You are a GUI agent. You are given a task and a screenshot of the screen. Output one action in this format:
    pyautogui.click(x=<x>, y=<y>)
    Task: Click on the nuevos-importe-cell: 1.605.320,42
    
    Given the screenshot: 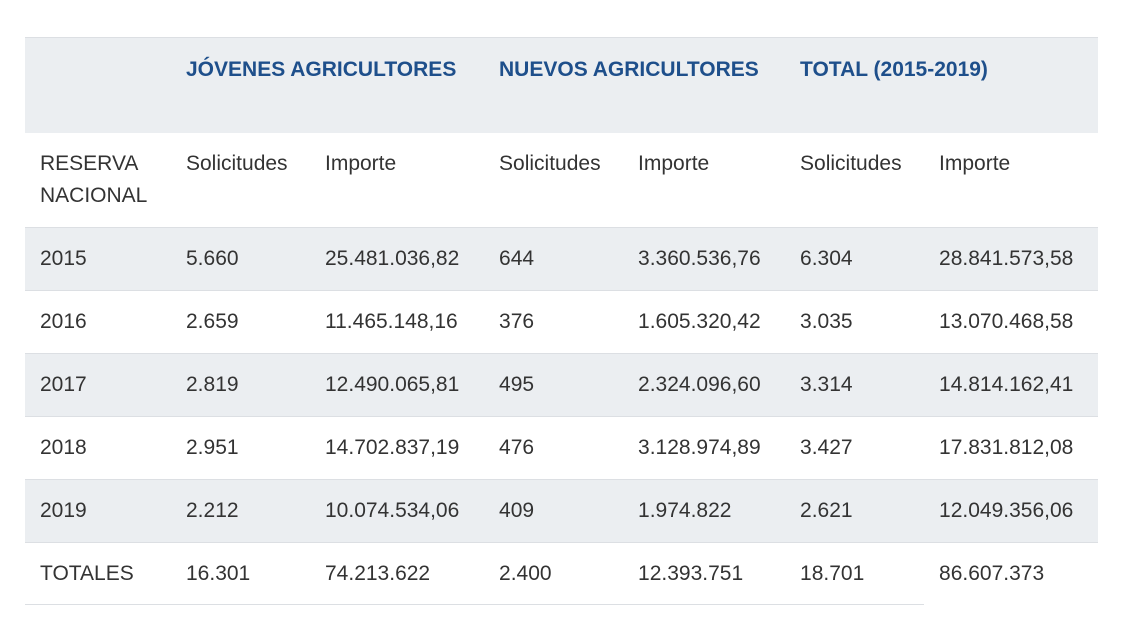 What is the action you would take?
    pyautogui.click(x=699, y=321)
    